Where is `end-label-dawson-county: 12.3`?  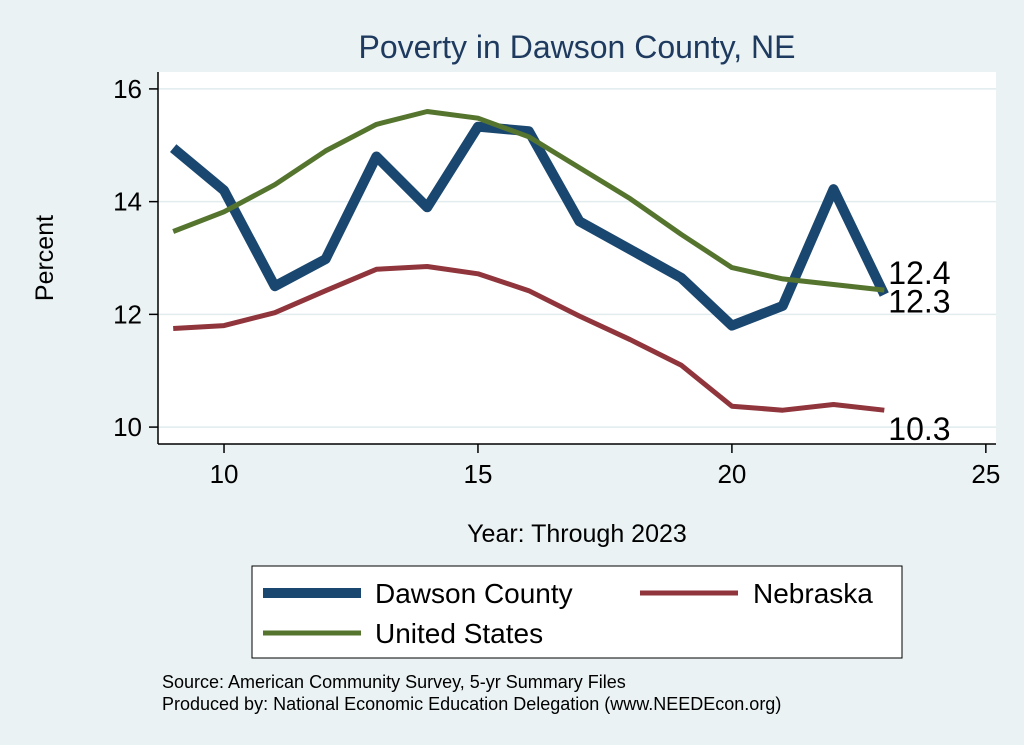 end-label-dawson-county: 12.3 is located at coordinates (919, 302).